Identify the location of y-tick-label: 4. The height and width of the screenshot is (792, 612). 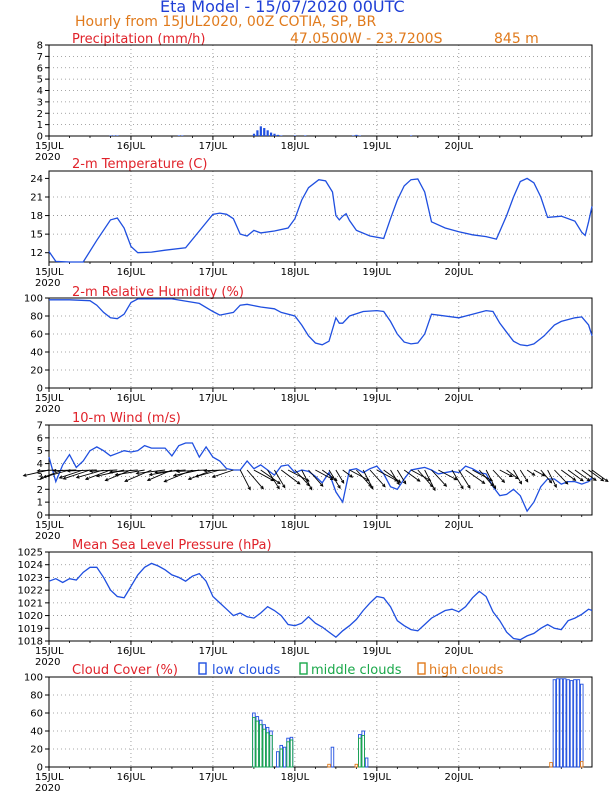
(40, 91).